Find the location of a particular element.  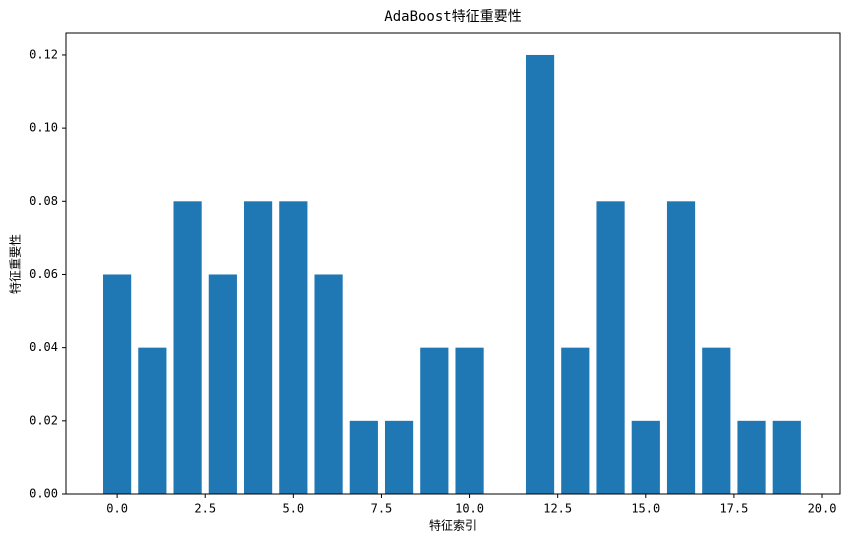

x-tick-label: 7.5 is located at coordinates (382, 509).